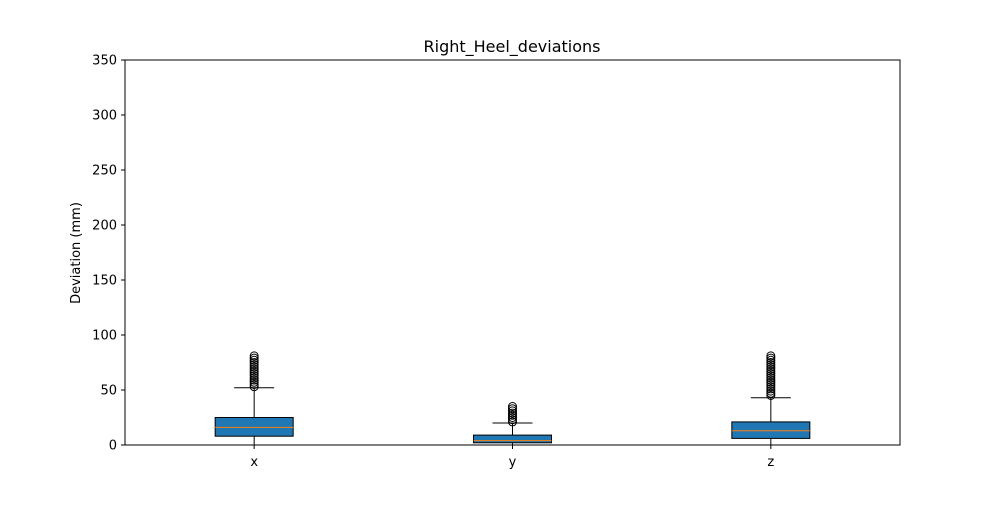 The height and width of the screenshot is (505, 1000). I want to click on x-tick-label: x, so click(254, 462).